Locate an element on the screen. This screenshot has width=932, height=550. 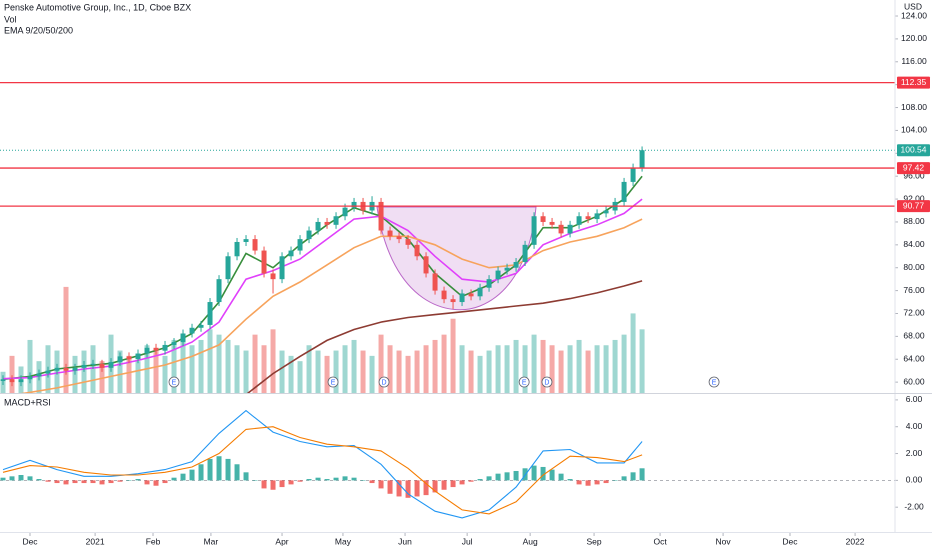
y-tick-label: 96.00 is located at coordinates (914, 175).